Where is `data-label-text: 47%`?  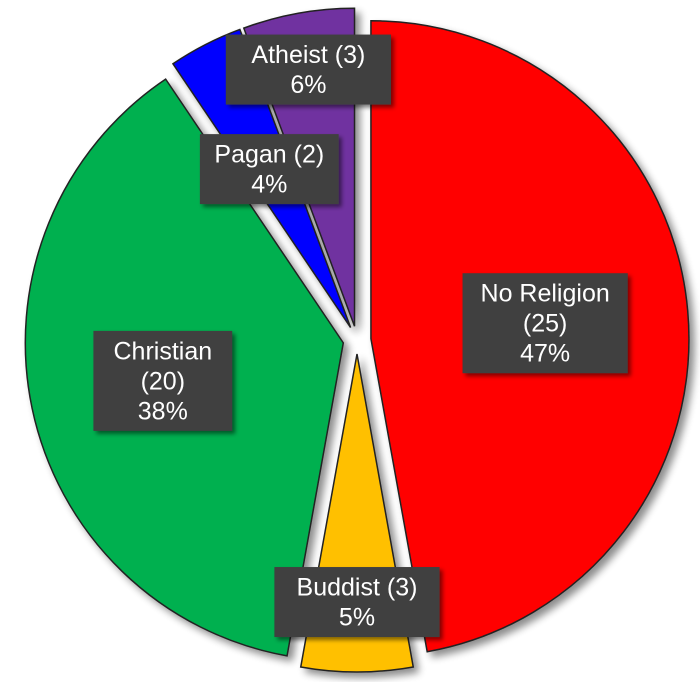 data-label-text: 47% is located at coordinates (545, 354).